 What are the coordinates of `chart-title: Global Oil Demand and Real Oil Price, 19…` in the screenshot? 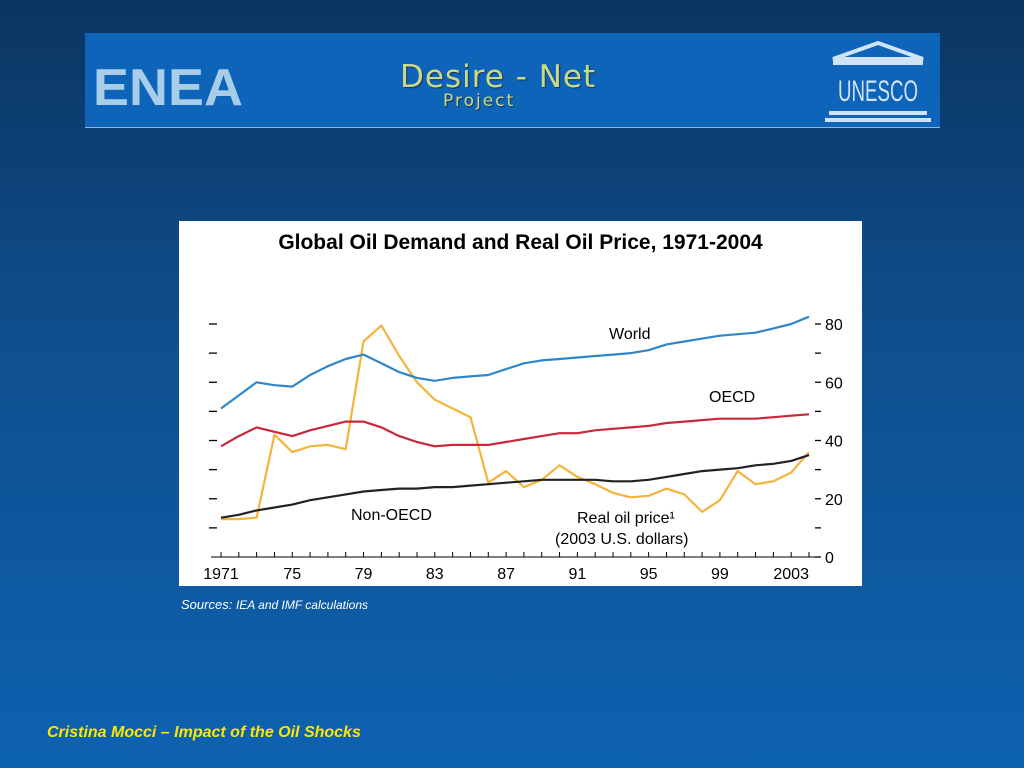 It's located at (520, 242).